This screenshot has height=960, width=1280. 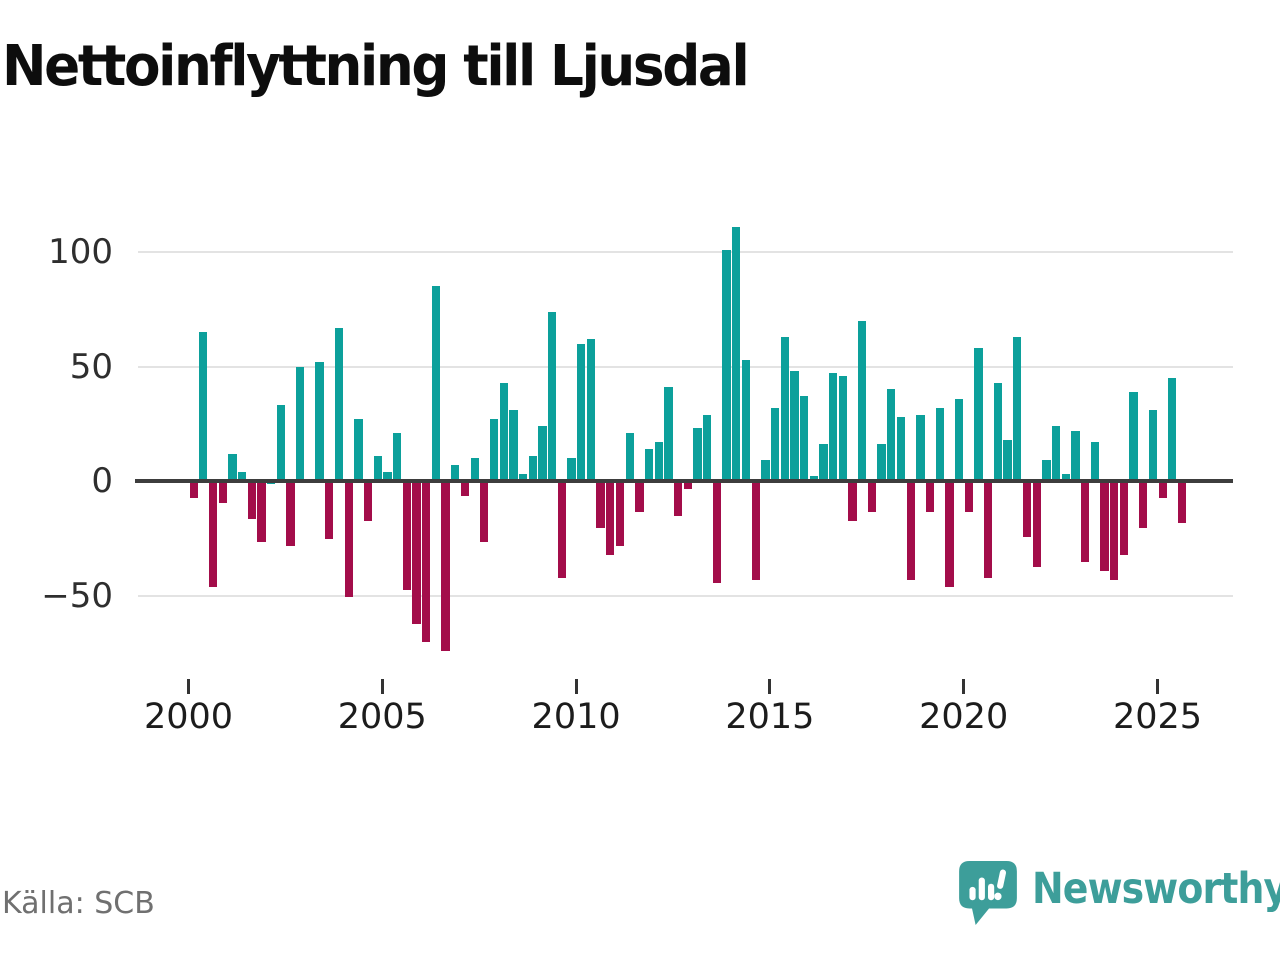 What do you see at coordinates (102, 481) in the screenshot?
I see `y-axis-label: 0` at bounding box center [102, 481].